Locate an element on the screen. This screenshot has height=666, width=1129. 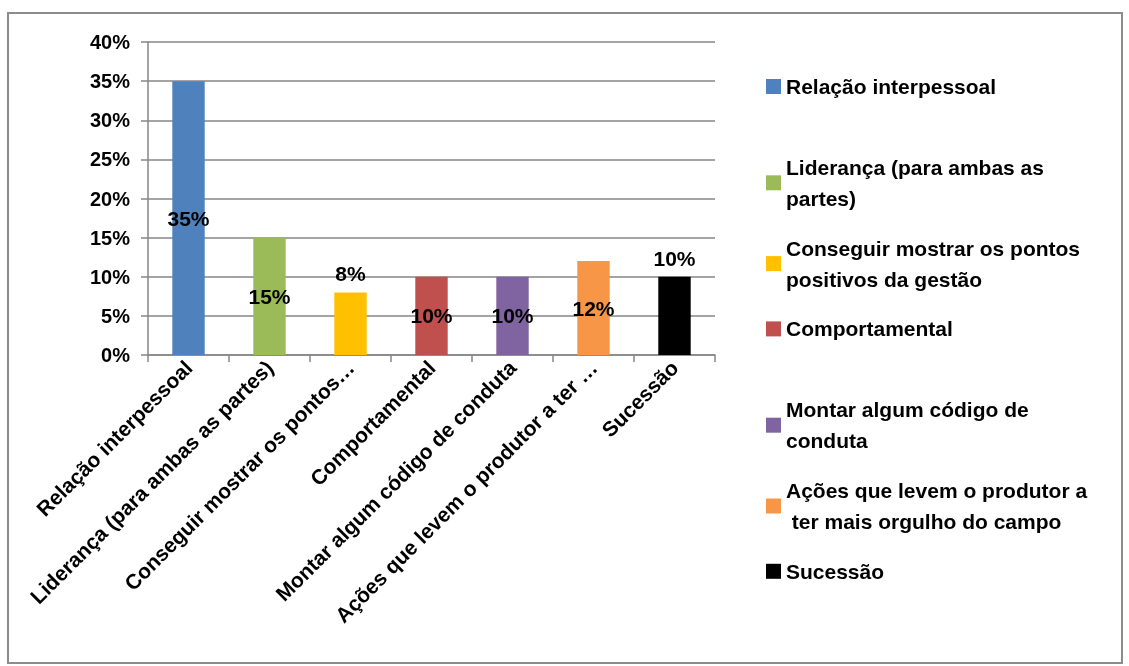
legend-label: Liderança (para ambas as partes) is located at coordinates (918, 182).